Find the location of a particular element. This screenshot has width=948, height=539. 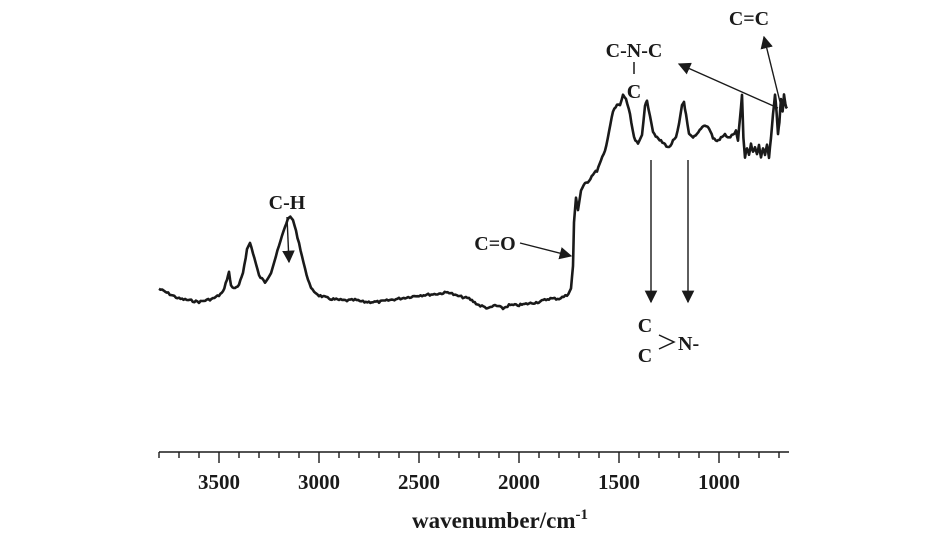

annotation-amine-branch is located at coordinates (667, 342).